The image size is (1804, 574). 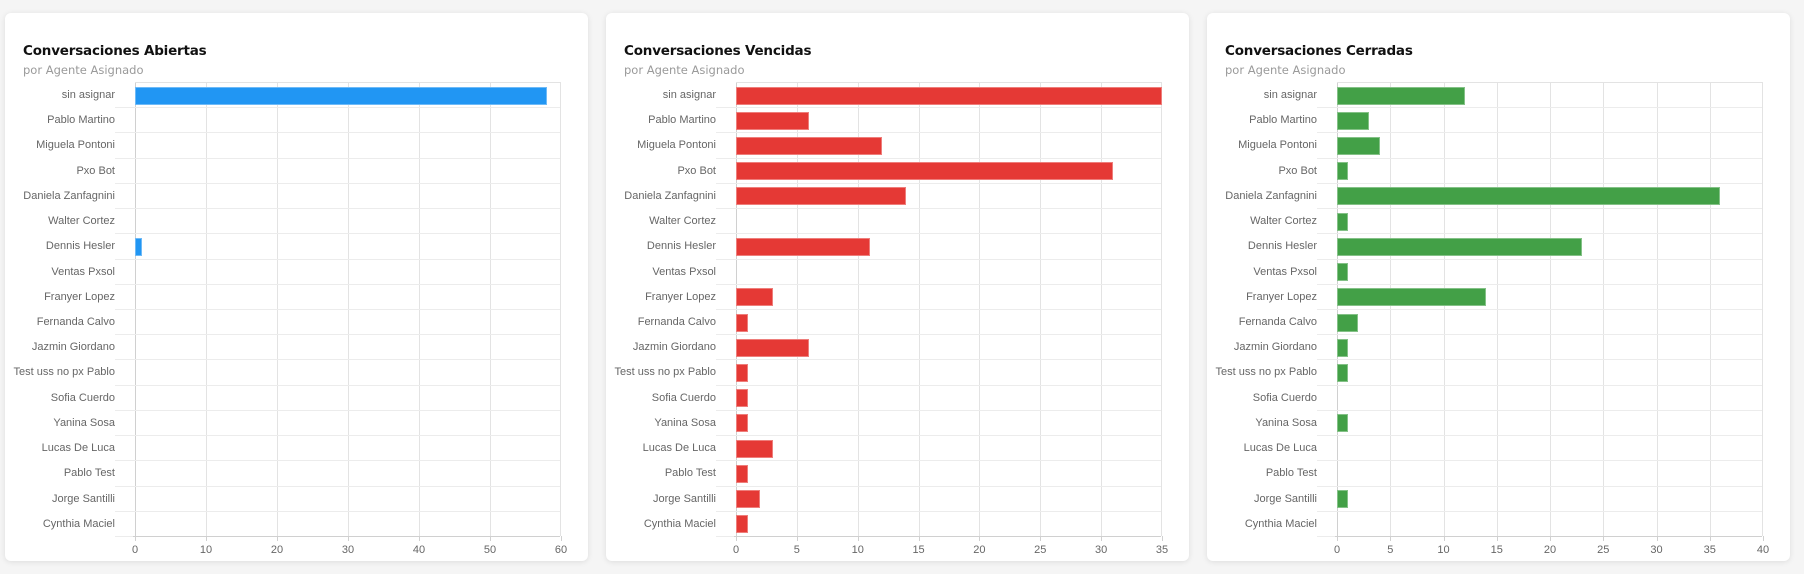 I want to click on bar-row: Dennis Hesler, so click(x=1505, y=247).